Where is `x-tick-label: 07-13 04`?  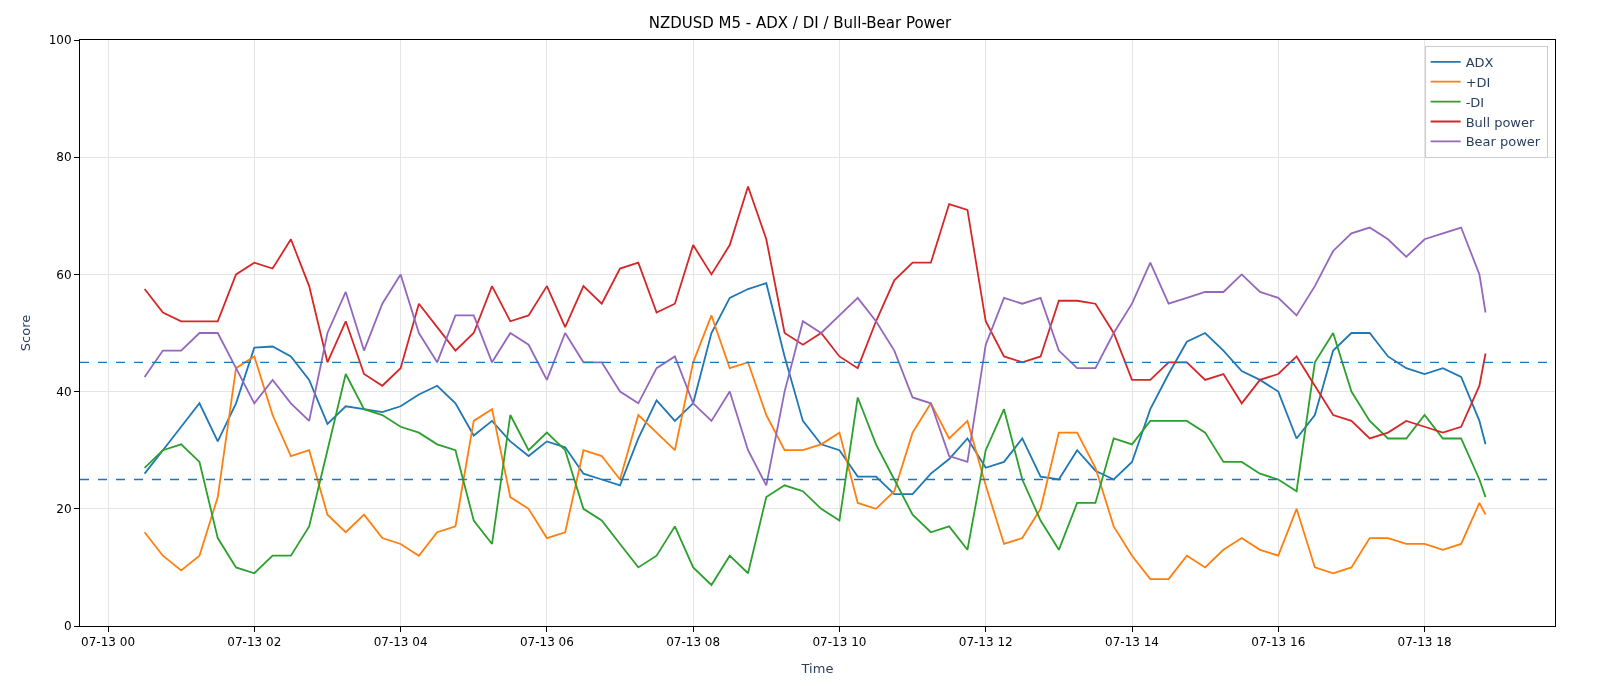
x-tick-label: 07-13 04 is located at coordinates (400, 642).